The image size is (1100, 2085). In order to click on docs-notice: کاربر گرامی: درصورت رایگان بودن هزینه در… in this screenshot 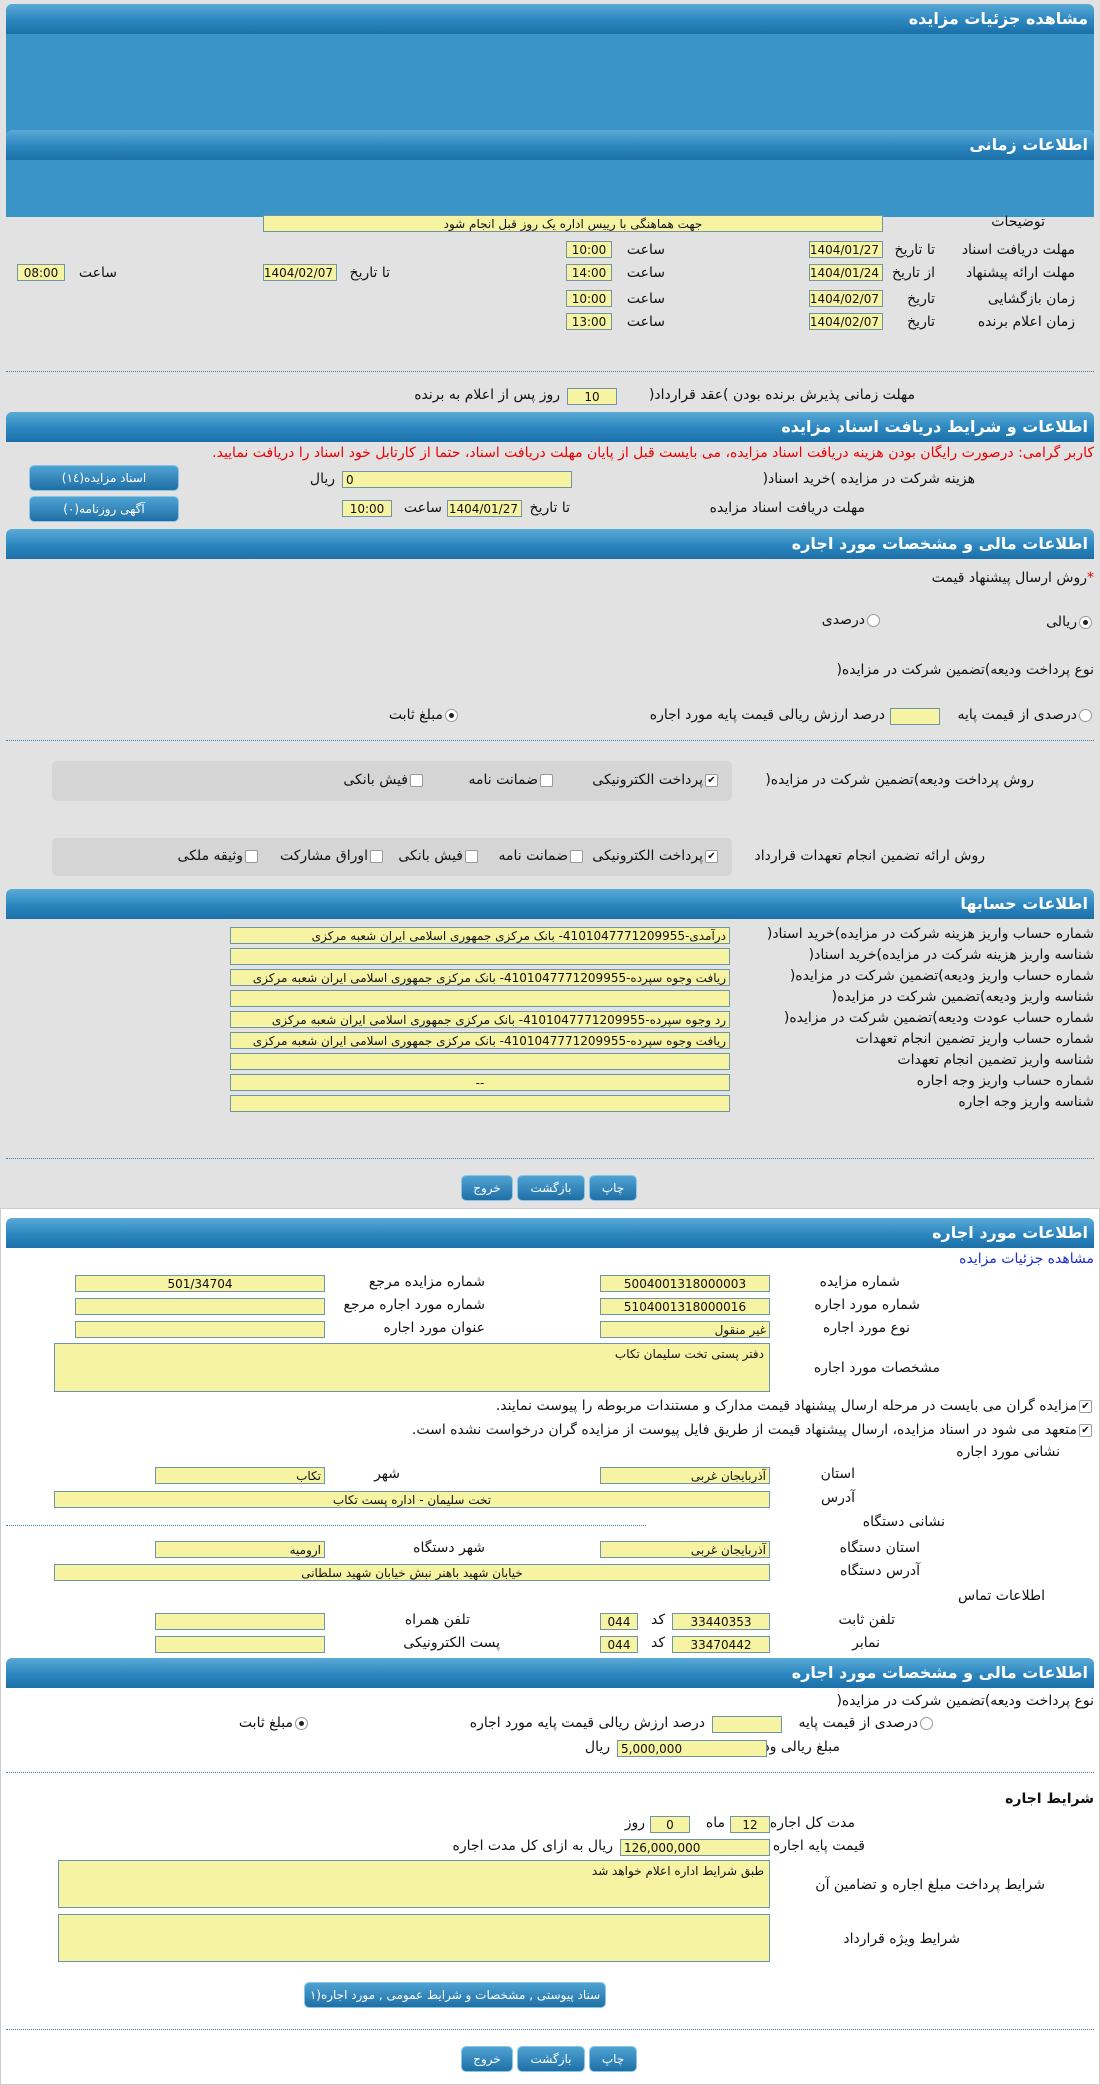, I will do `click(653, 453)`.